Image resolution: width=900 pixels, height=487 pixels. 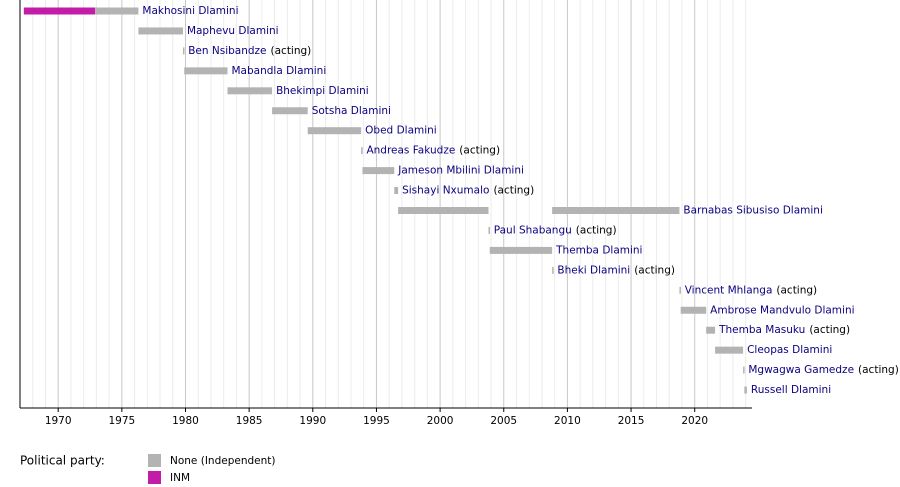 I want to click on x-tick-label: 1980, so click(x=185, y=421).